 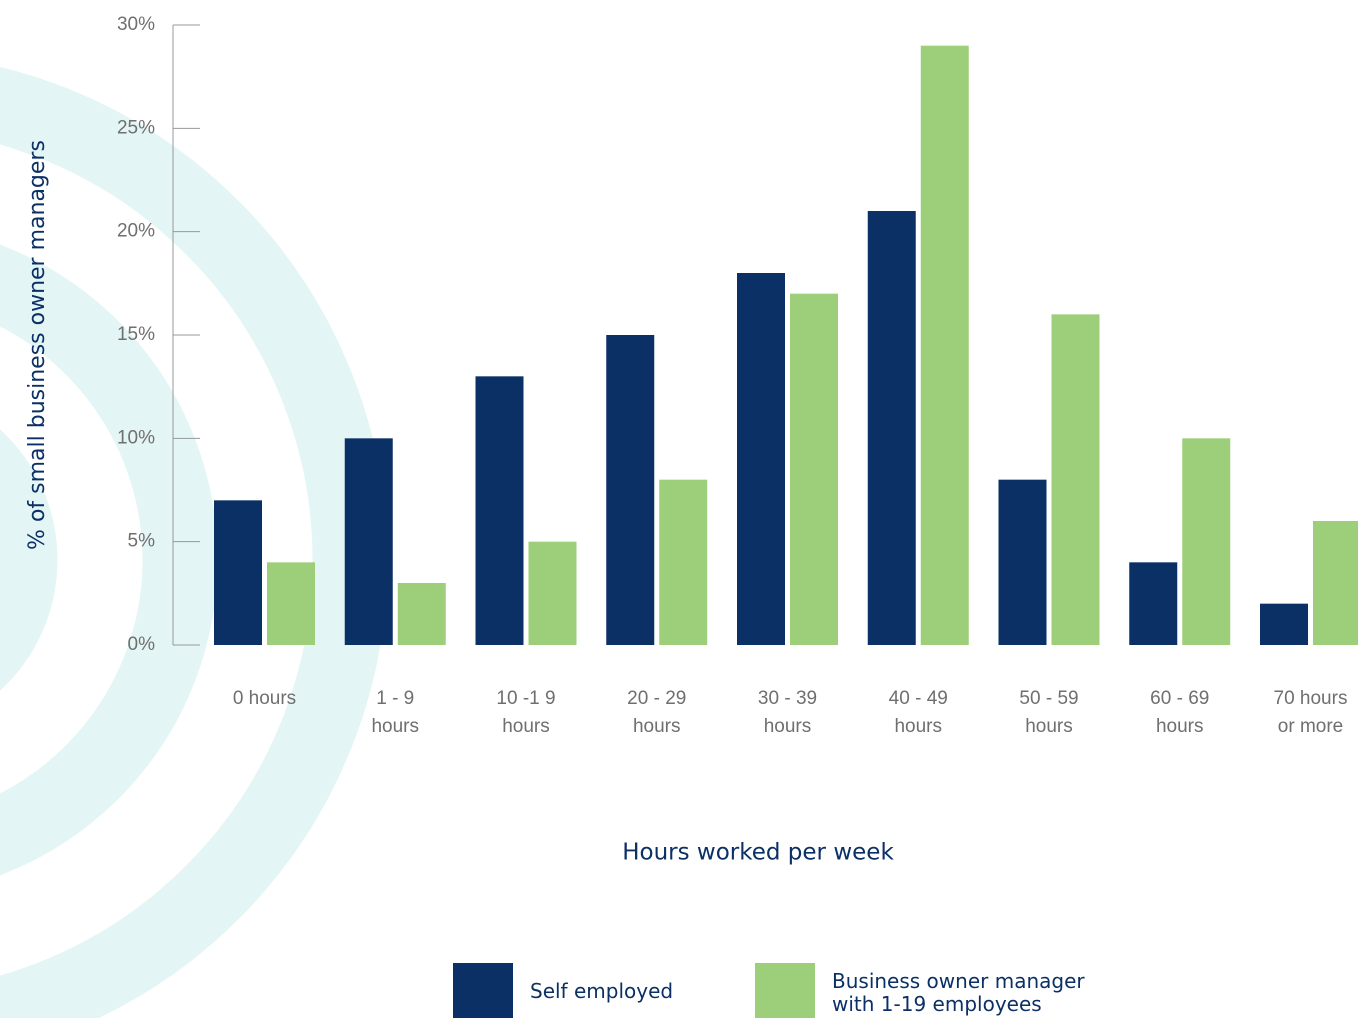 What do you see at coordinates (136, 231) in the screenshot?
I see `y-tick-label: 20%` at bounding box center [136, 231].